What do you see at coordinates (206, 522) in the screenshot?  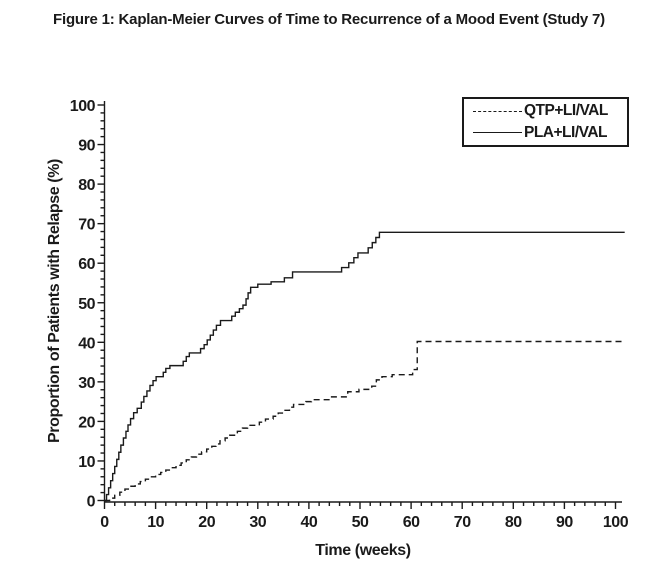 I see `x-tick-label: 20` at bounding box center [206, 522].